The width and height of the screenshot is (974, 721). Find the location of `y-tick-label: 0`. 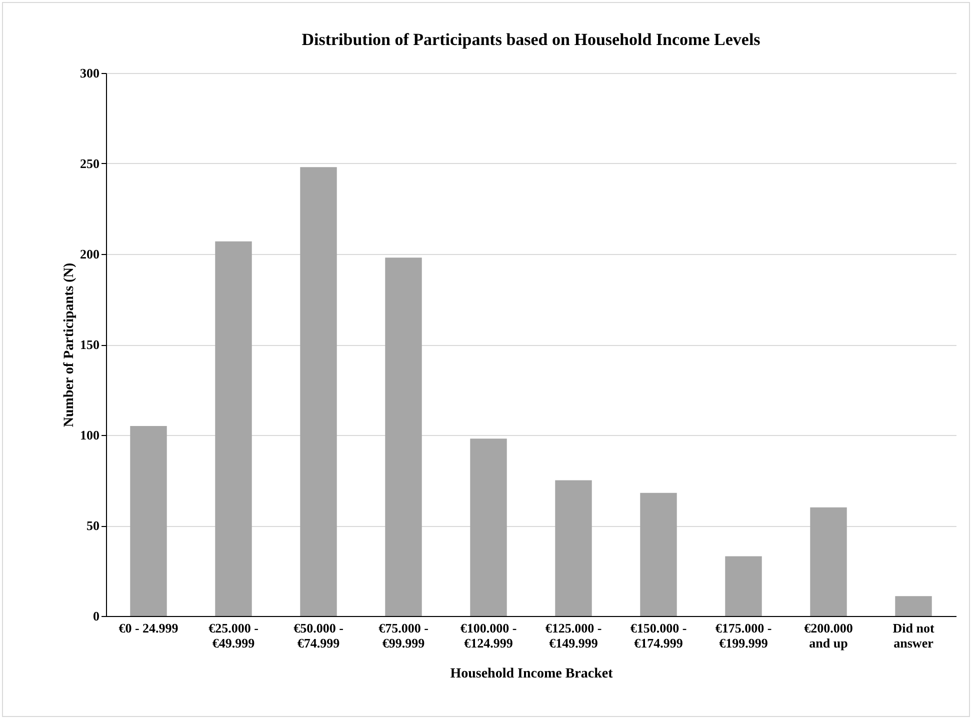

y-tick-label: 0 is located at coordinates (96, 616).